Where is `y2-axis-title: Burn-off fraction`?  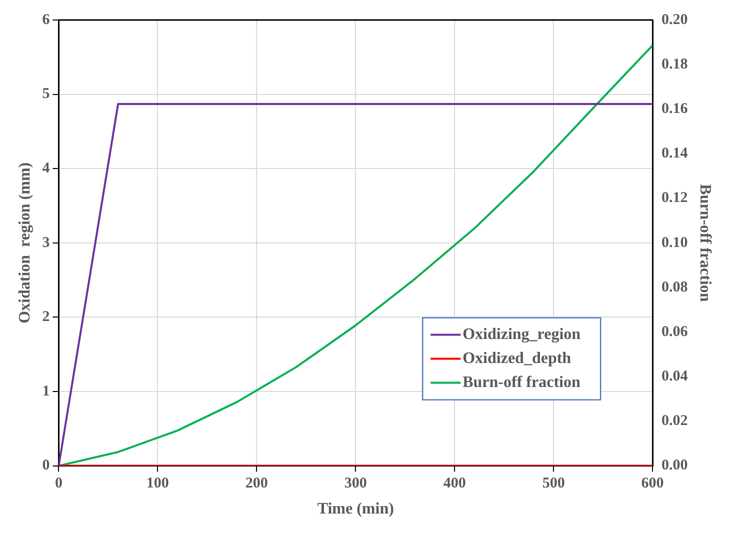 y2-axis-title: Burn-off fraction is located at coordinates (705, 243).